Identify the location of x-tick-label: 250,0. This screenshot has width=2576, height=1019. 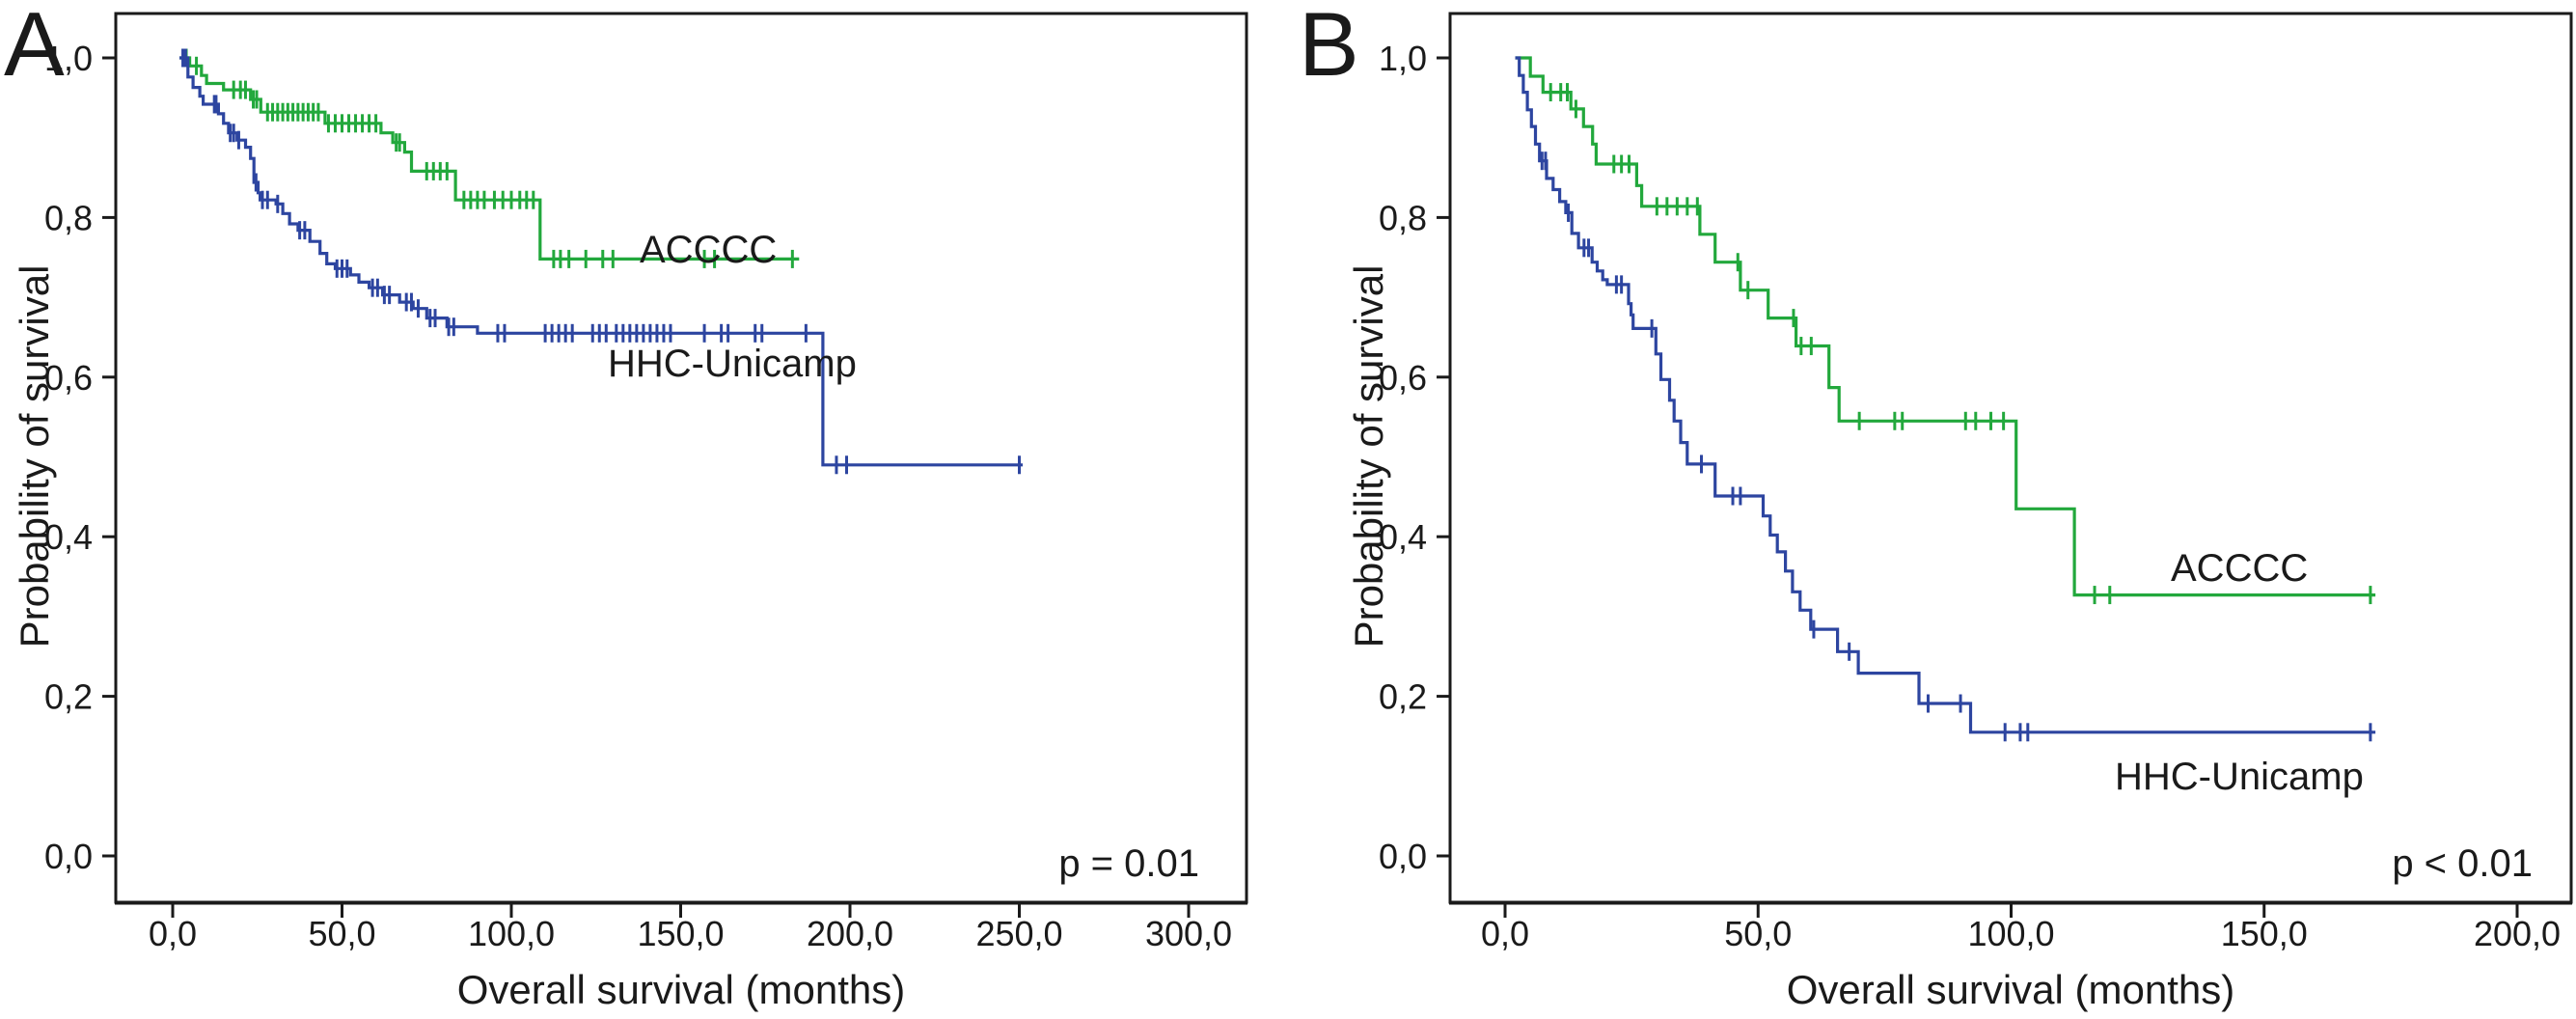
(1018, 934).